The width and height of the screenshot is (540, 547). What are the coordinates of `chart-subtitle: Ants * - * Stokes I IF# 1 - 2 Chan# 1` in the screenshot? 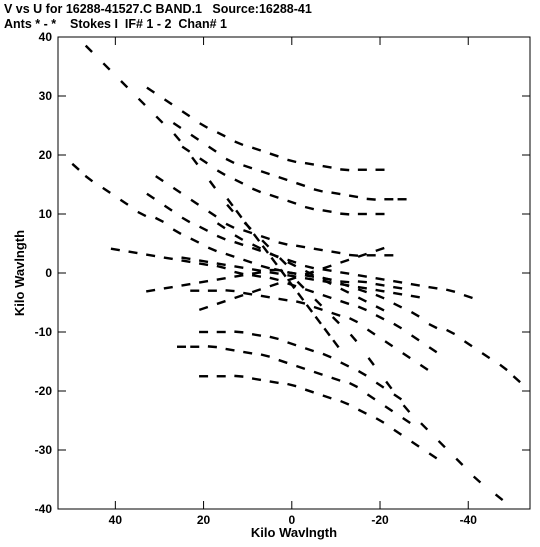 It's located at (115, 24).